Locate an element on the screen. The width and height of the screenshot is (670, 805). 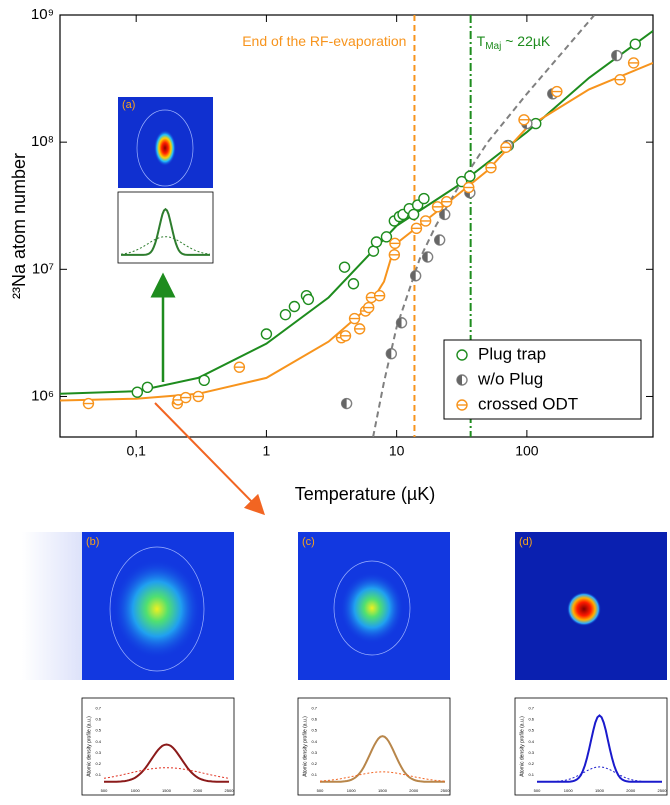
annotation: End of the RF-evaporation is located at coordinates (324, 41).